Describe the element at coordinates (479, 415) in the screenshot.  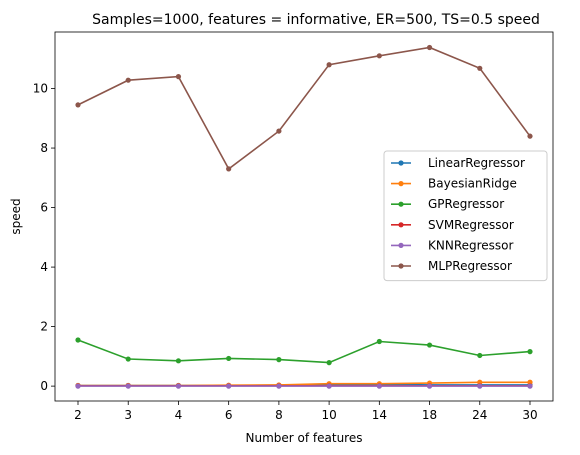
I see `x-tick-label: 24` at that location.